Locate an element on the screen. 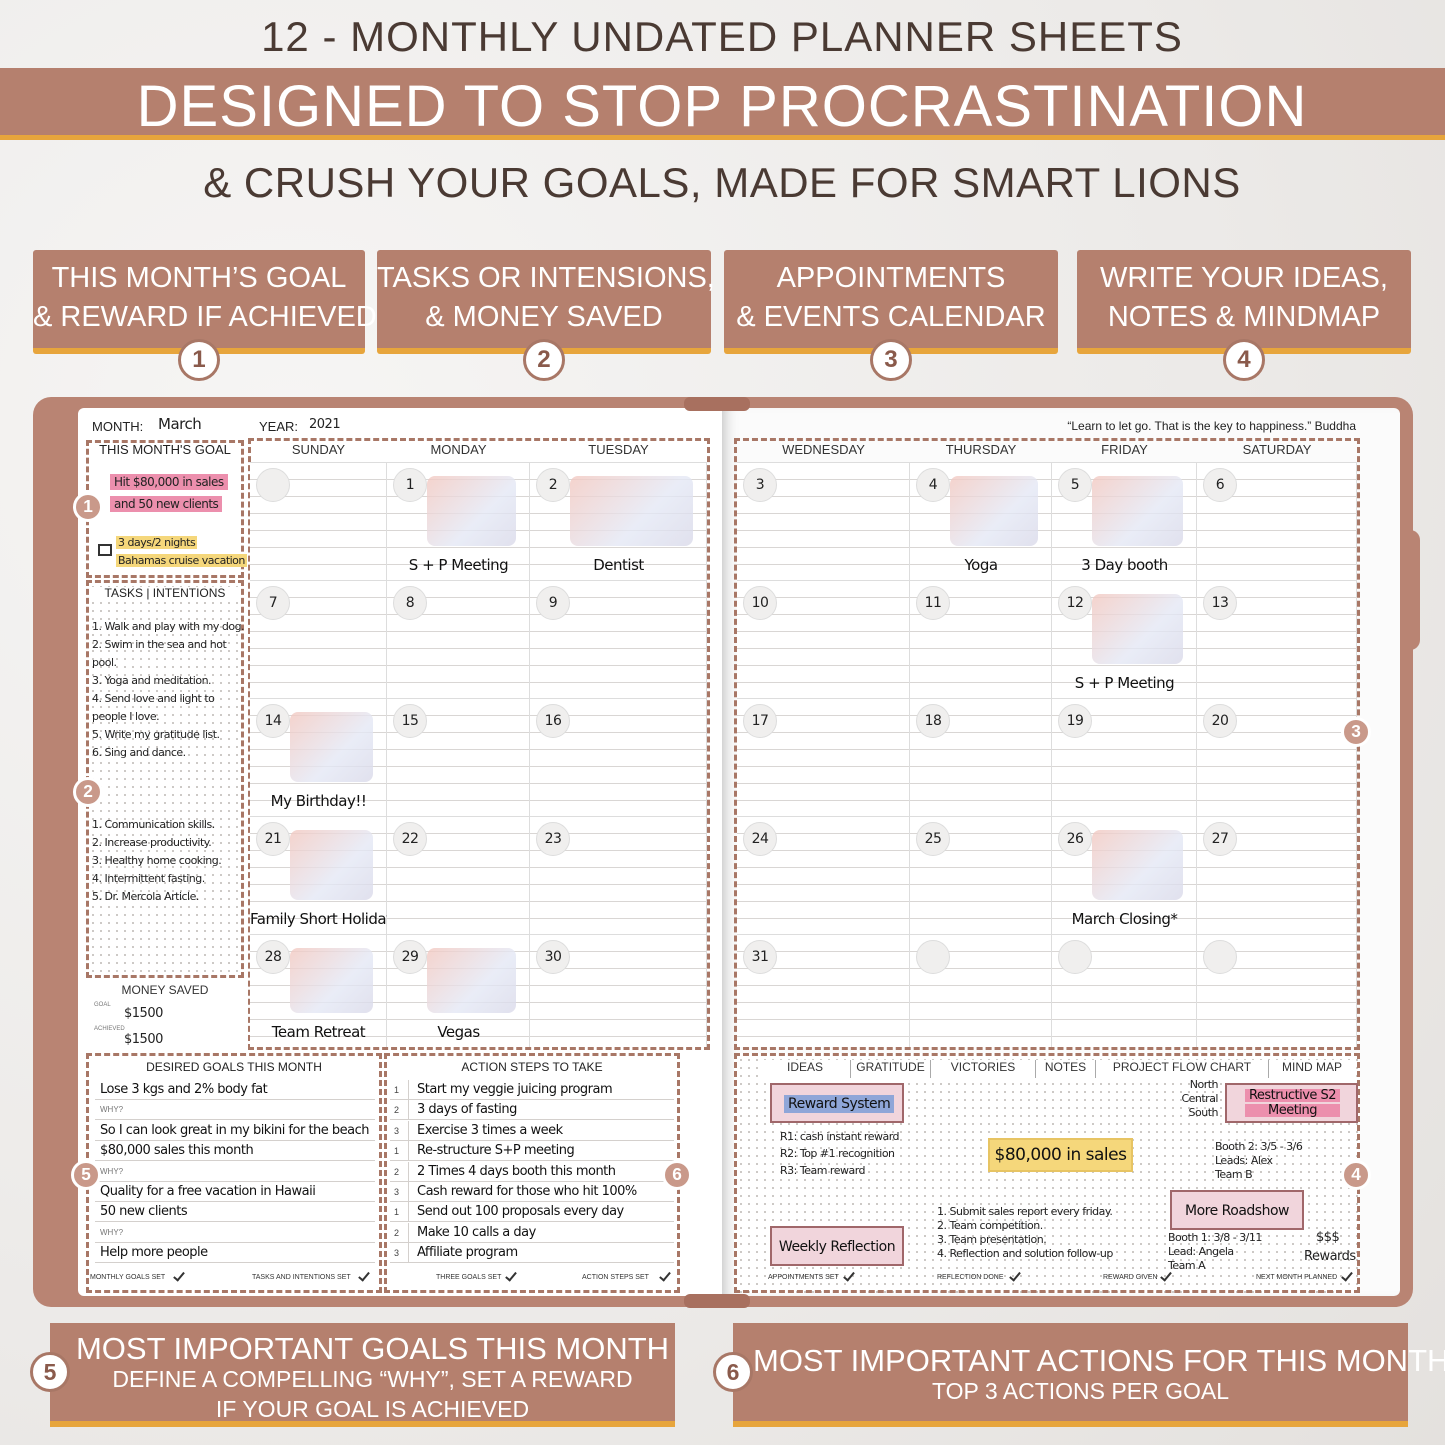  mind-note: R3: Team reward is located at coordinates (823, 1170).